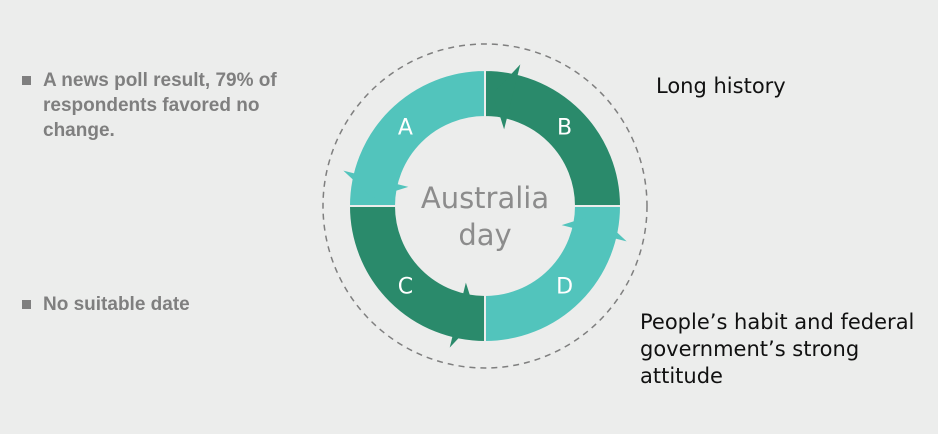 Image resolution: width=938 pixels, height=434 pixels. Describe the element at coordinates (594, 227) in the screenshot. I see `arrow-head-d` at that location.